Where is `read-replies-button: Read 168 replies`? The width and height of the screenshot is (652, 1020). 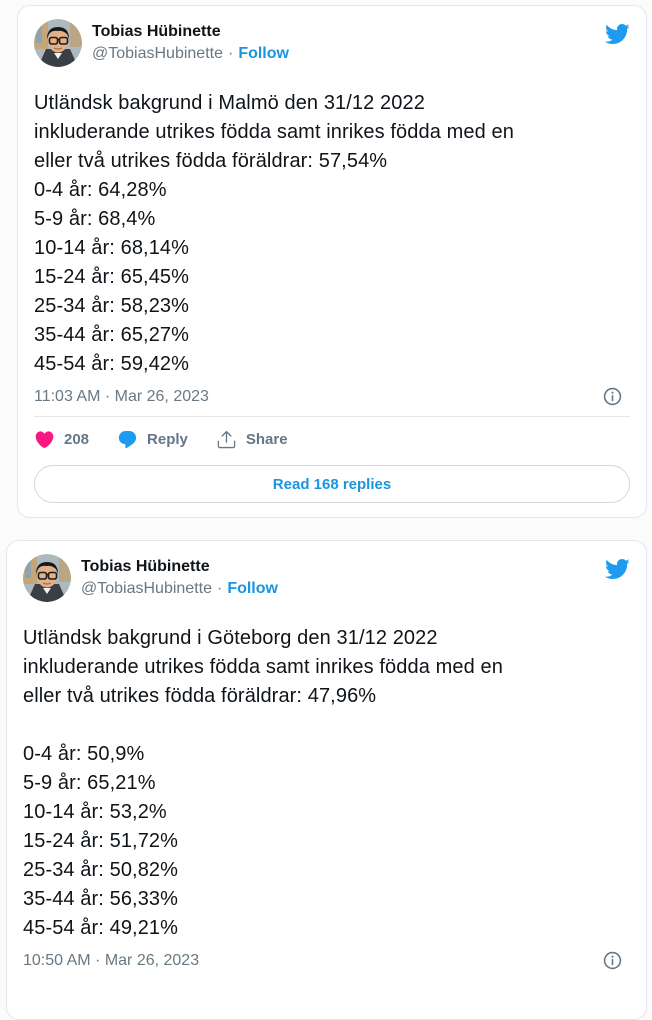
read-replies-button: Read 168 replies is located at coordinates (332, 484).